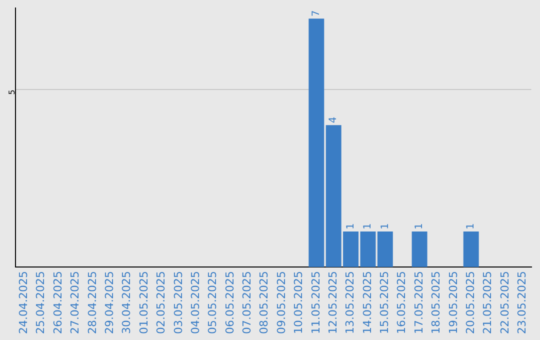 This screenshot has height=340, width=540. What do you see at coordinates (75, 302) in the screenshot?
I see `x-tick-label: 27.04.2025` at bounding box center [75, 302].